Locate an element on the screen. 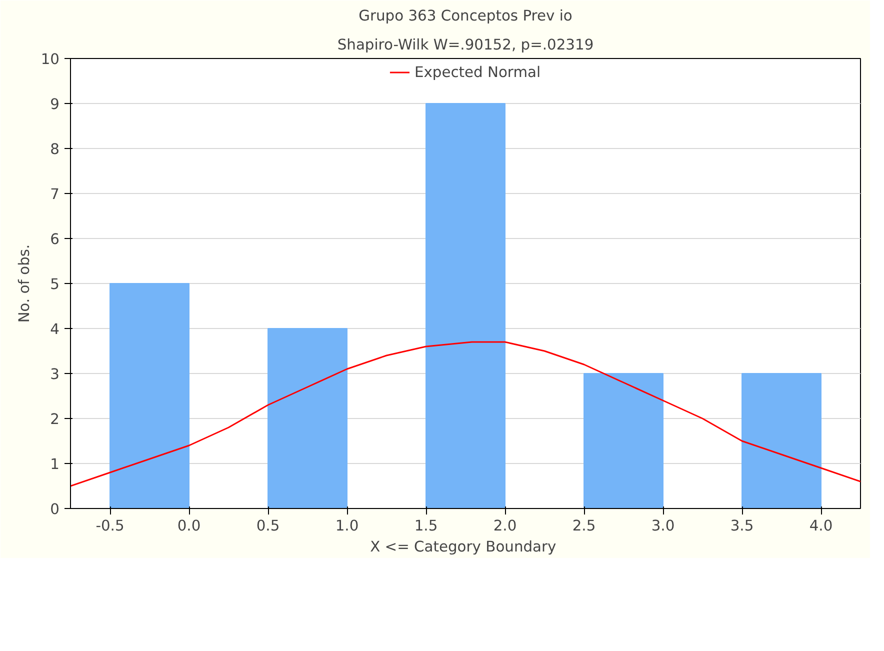 Image resolution: width=884 pixels, height=651 pixels. y-tick-label: 7 is located at coordinates (55, 194).